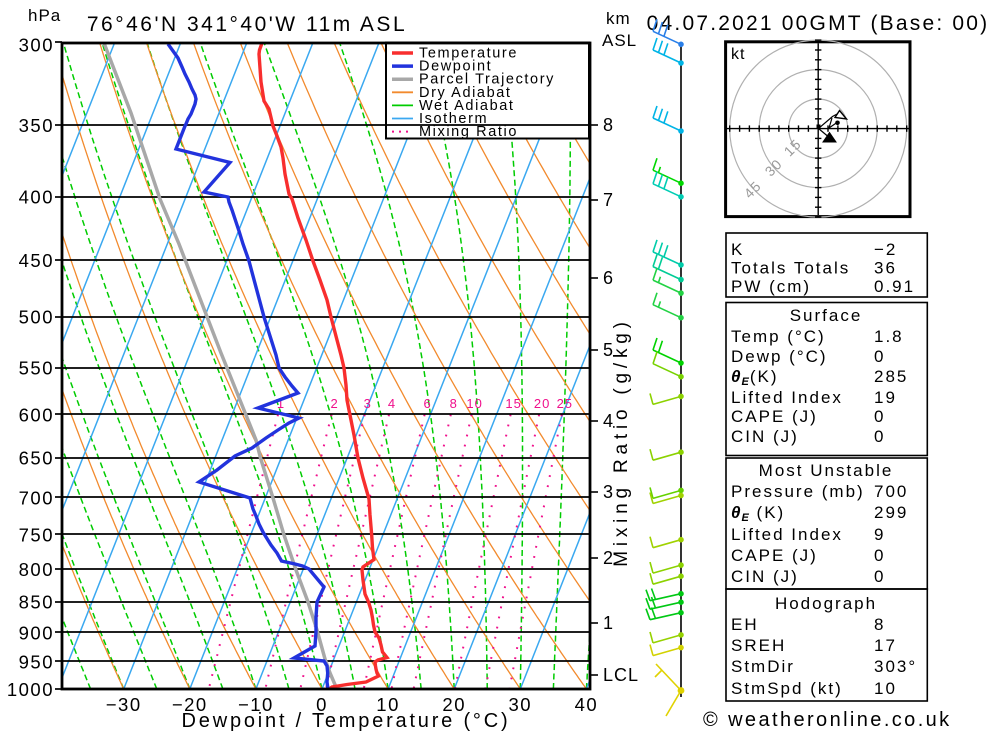 This screenshot has width=1000, height=738. Describe the element at coordinates (826, 470) in the screenshot. I see `svg-text: Most Unstable` at that location.